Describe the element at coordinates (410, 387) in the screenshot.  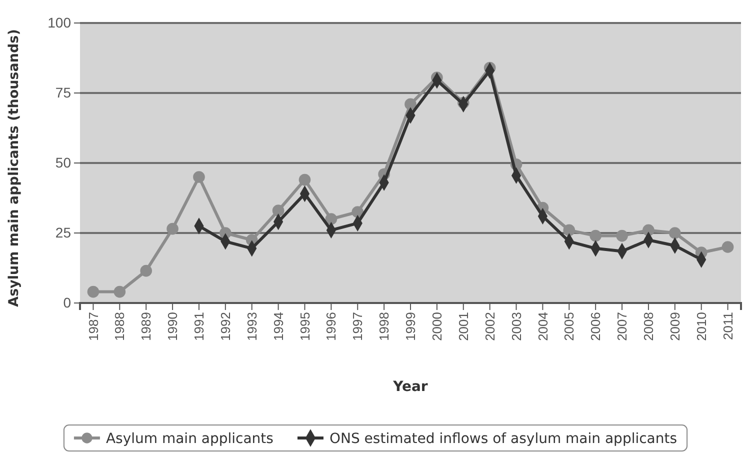
I see `x-axis-title: Year` at that location.